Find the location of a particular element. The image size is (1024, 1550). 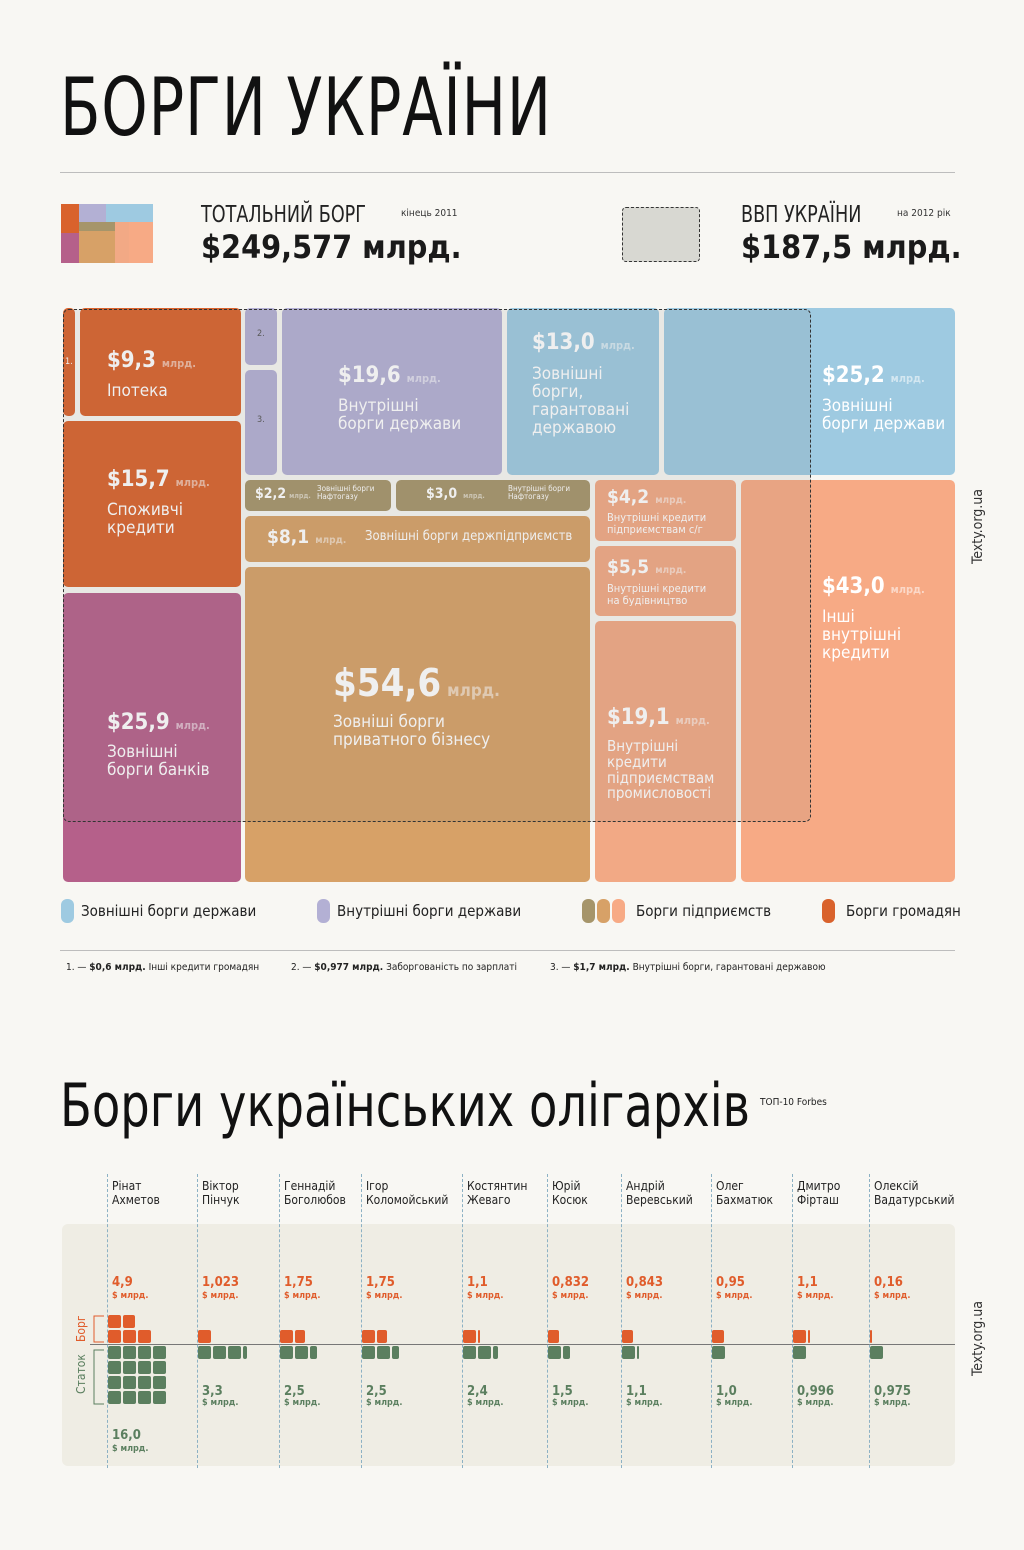

balance-value: 0,996 is located at coordinates (815, 1391).